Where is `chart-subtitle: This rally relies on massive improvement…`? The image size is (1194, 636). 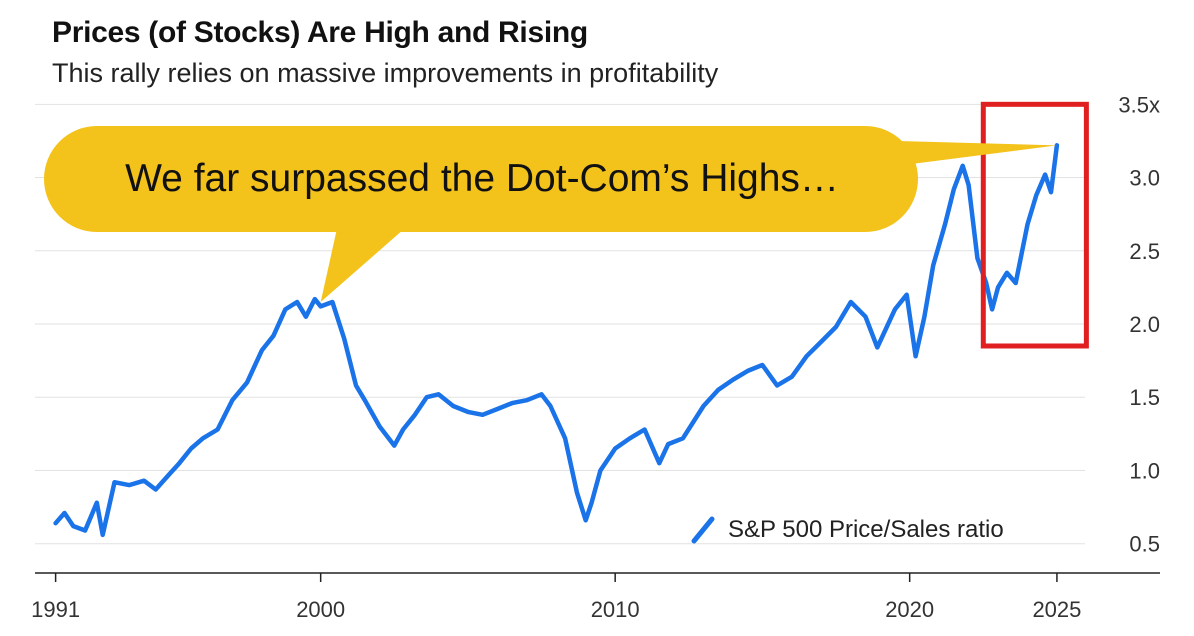
chart-subtitle: This rally relies on massive improvement… is located at coordinates (385, 73).